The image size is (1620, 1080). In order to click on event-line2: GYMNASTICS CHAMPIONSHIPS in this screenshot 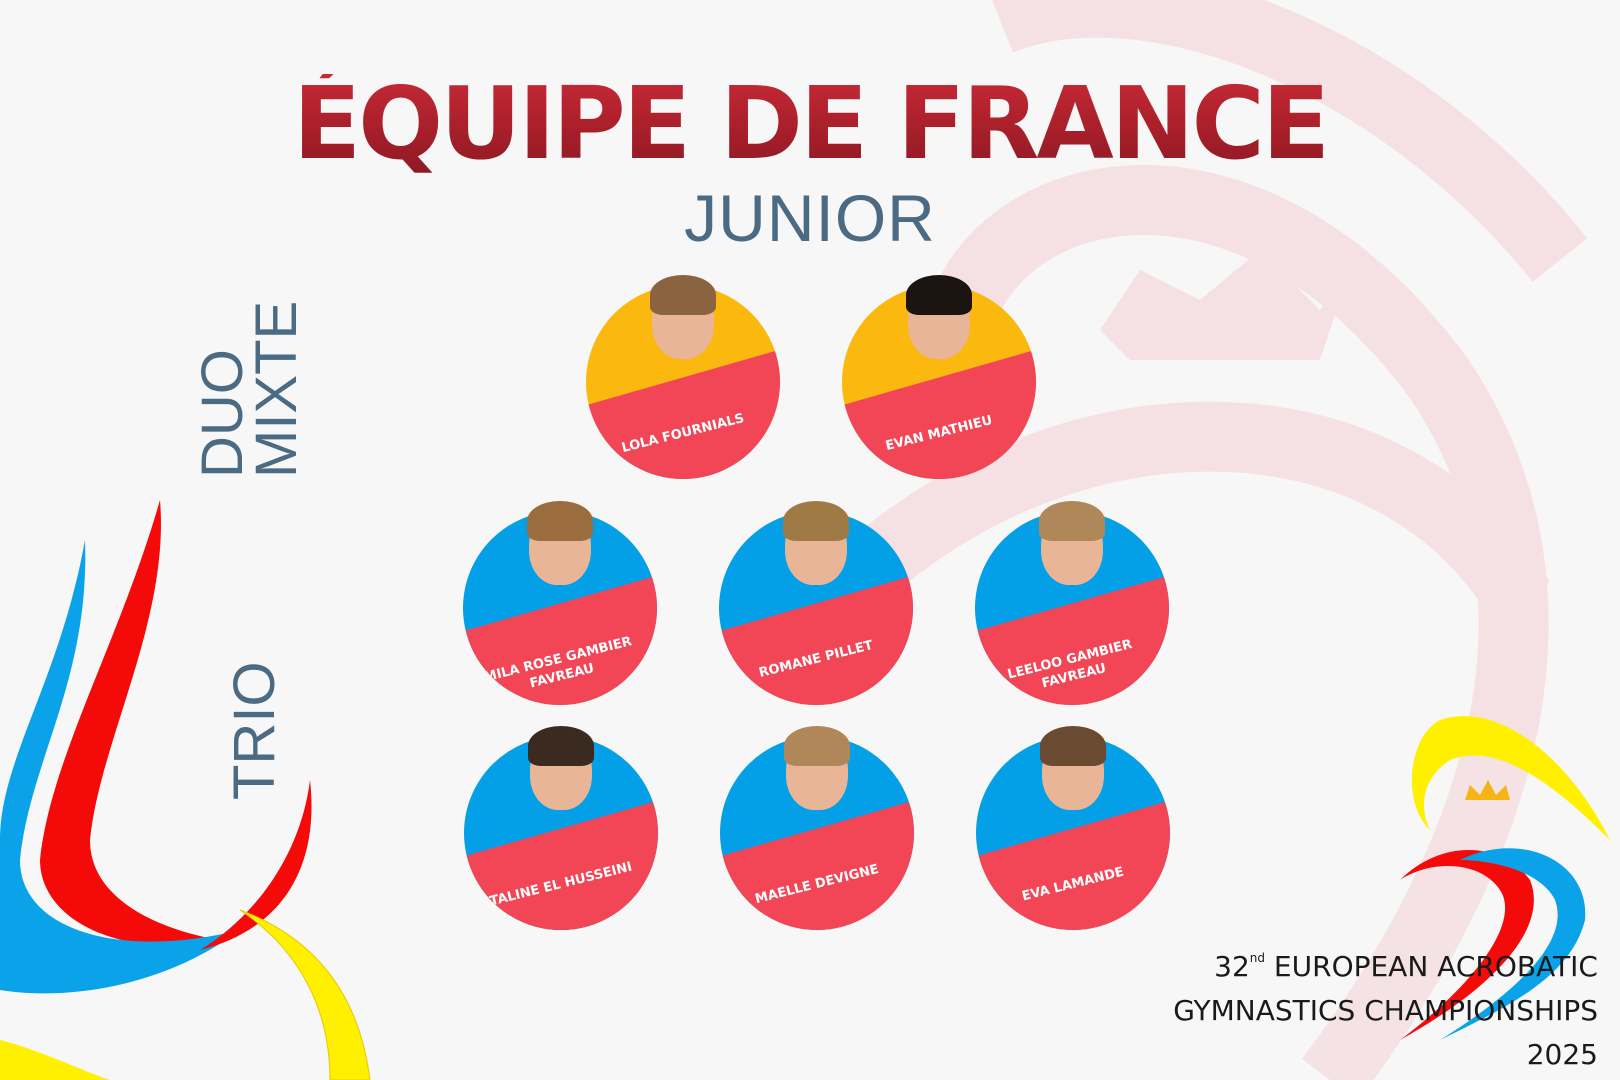, I will do `click(1385, 1010)`.